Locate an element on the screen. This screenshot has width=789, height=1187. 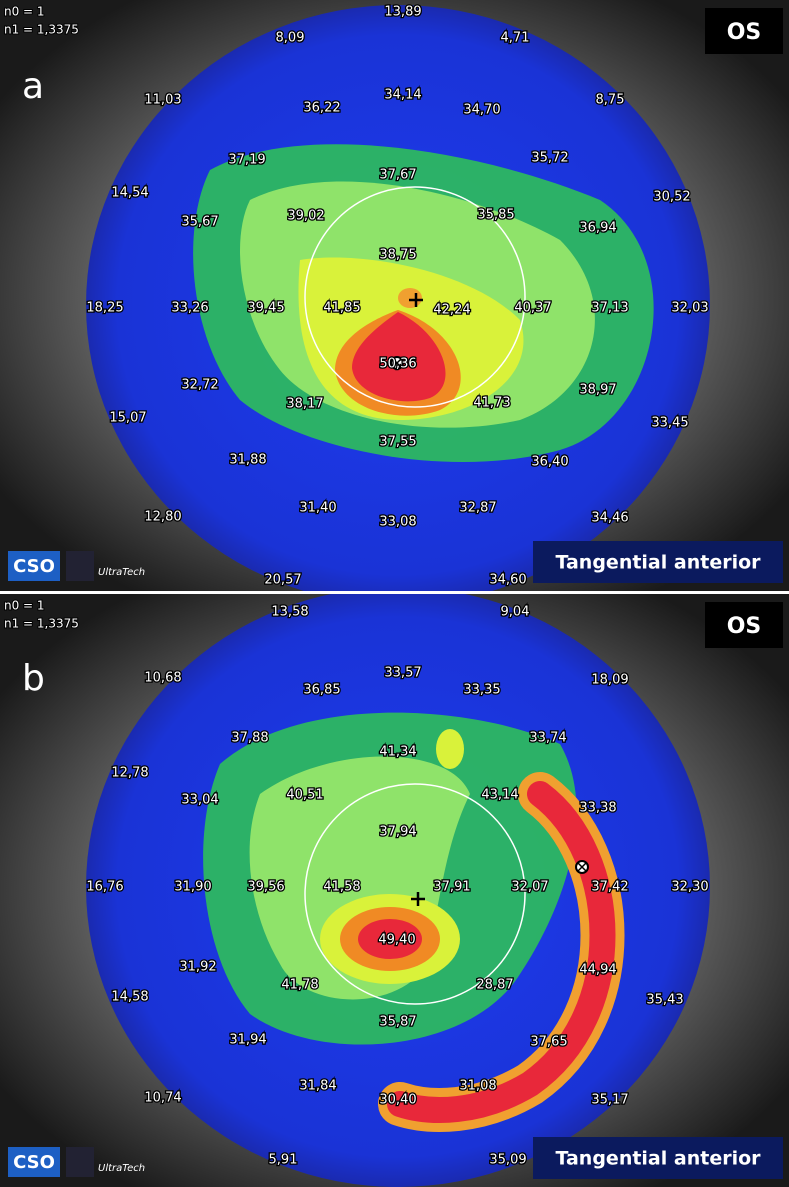
reading: 28,87 is located at coordinates (494, 985).